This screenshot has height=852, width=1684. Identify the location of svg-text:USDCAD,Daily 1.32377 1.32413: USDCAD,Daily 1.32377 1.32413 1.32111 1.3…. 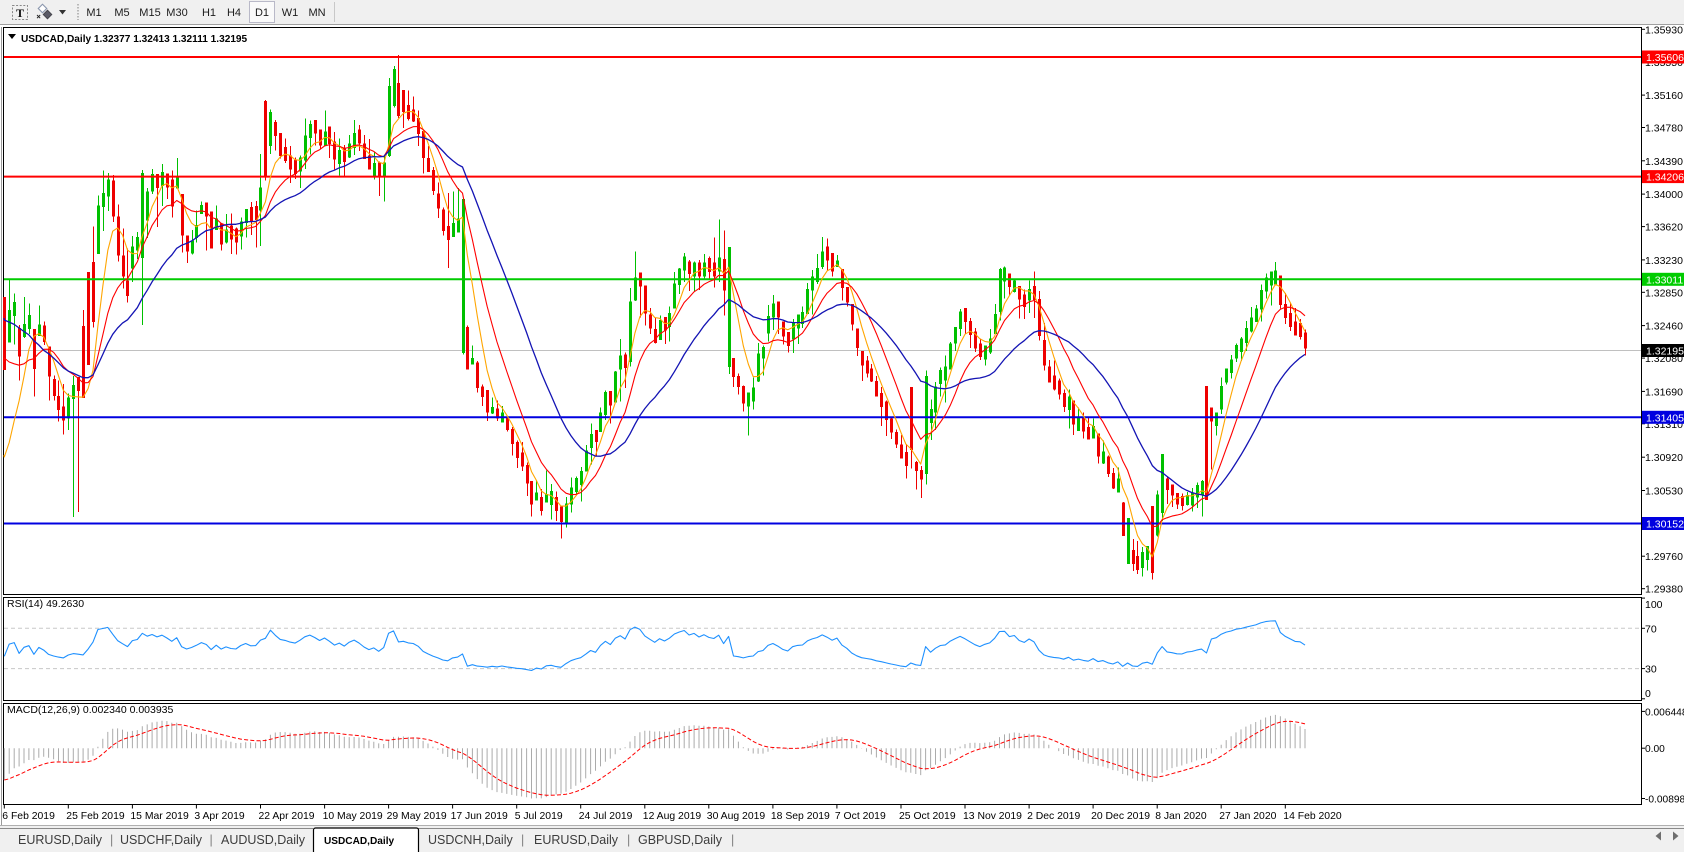
(134, 39).